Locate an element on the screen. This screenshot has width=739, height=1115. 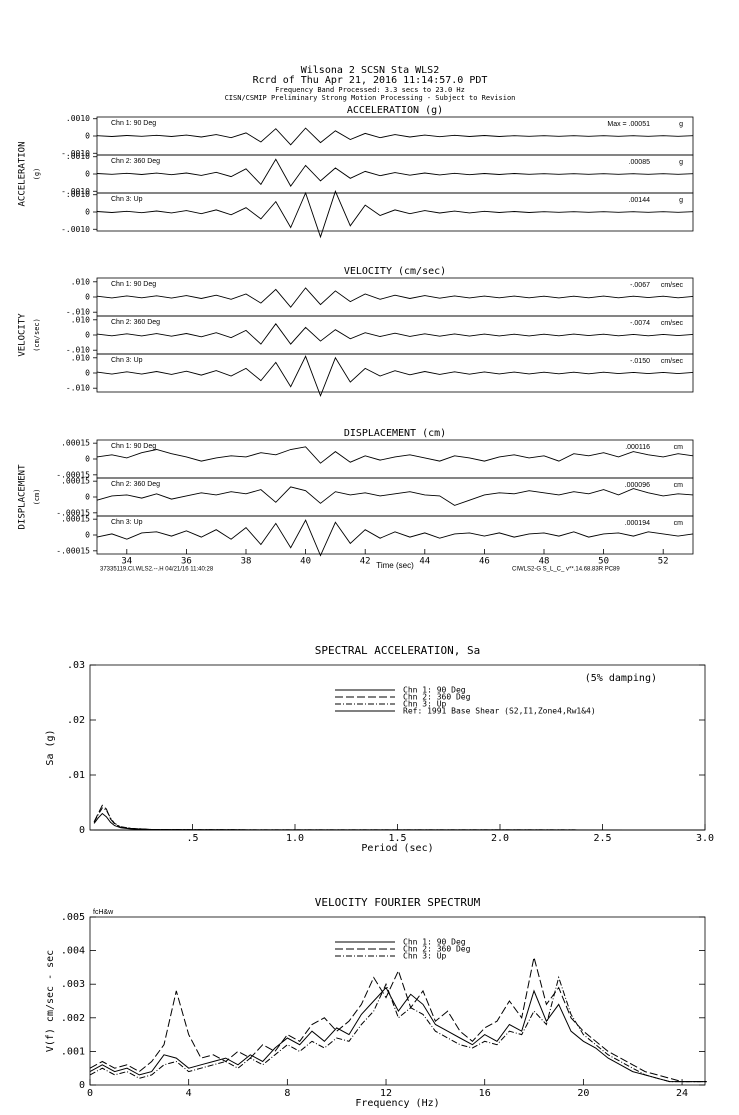
peak-label: .000096 is located at coordinates (637, 485).